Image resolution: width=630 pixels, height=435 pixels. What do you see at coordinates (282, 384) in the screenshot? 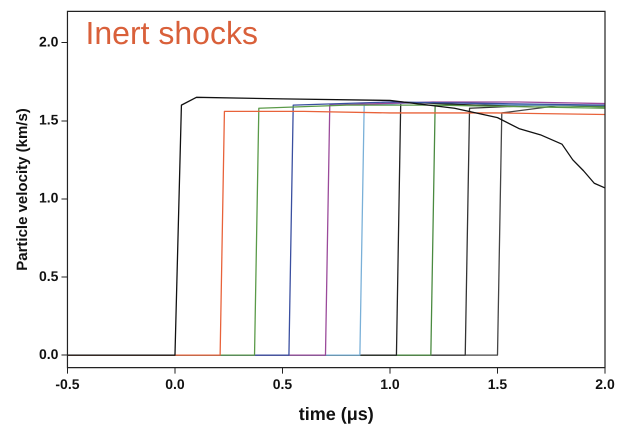
I see `x-tick-label: 0.5` at bounding box center [282, 384].